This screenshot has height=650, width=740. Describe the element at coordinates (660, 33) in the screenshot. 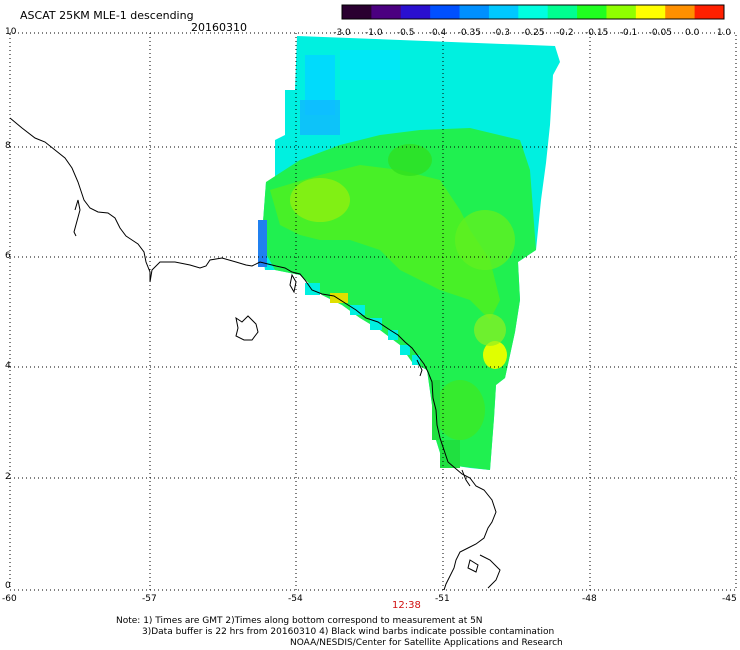

I see `colorbar-tick-label: -0.05` at that location.